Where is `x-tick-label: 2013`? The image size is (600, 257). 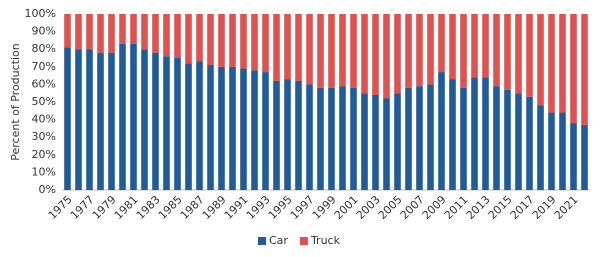 x-tick-label: 2013 is located at coordinates (478, 207).